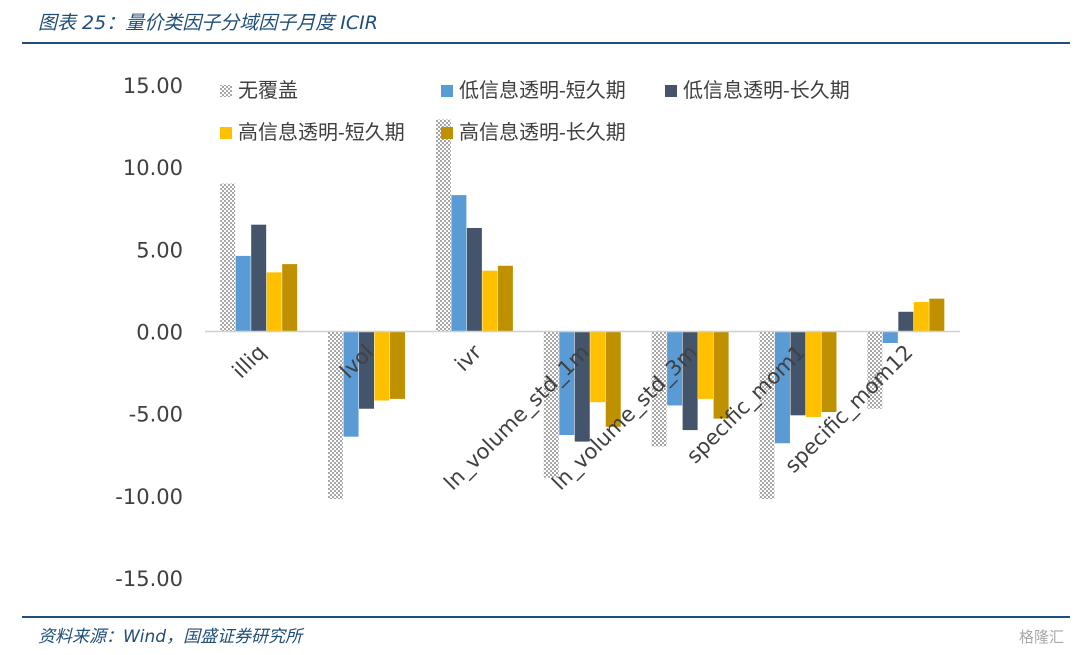 This screenshot has height=655, width=1080. I want to click on watermark-logo: 格隆汇, so click(1041, 637).